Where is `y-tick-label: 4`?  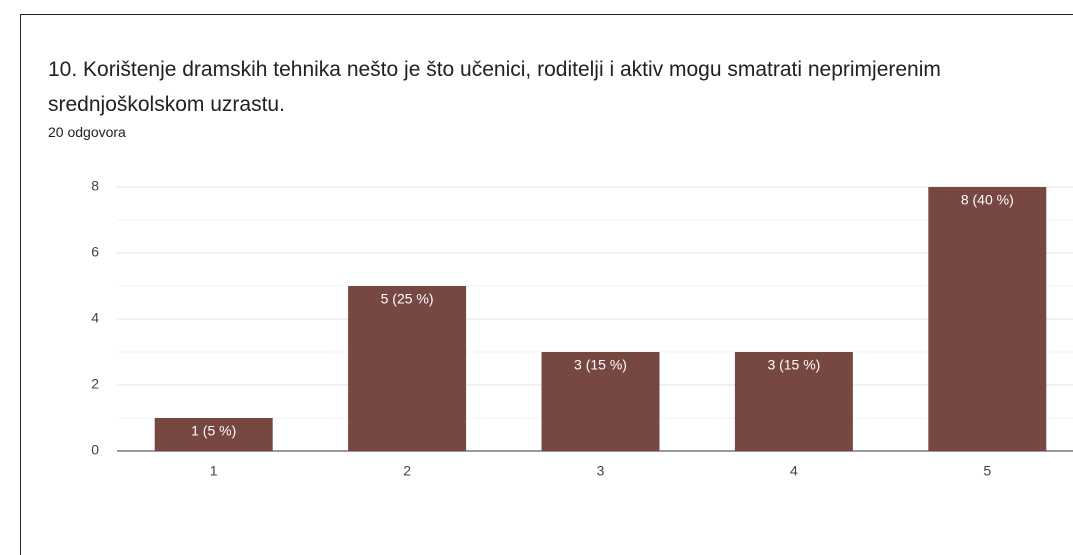
y-tick-label: 4 is located at coordinates (95, 318).